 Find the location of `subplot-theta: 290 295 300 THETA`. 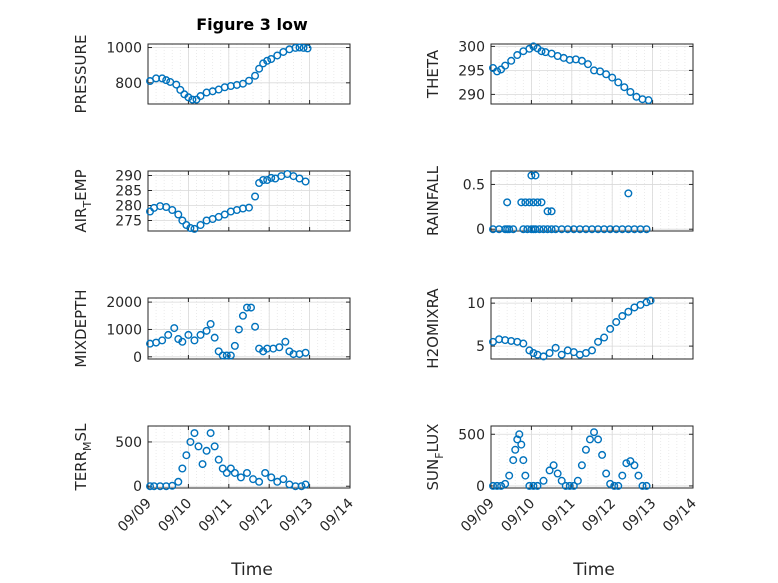

subplot-theta: 290 295 300 THETA is located at coordinates (559, 72).